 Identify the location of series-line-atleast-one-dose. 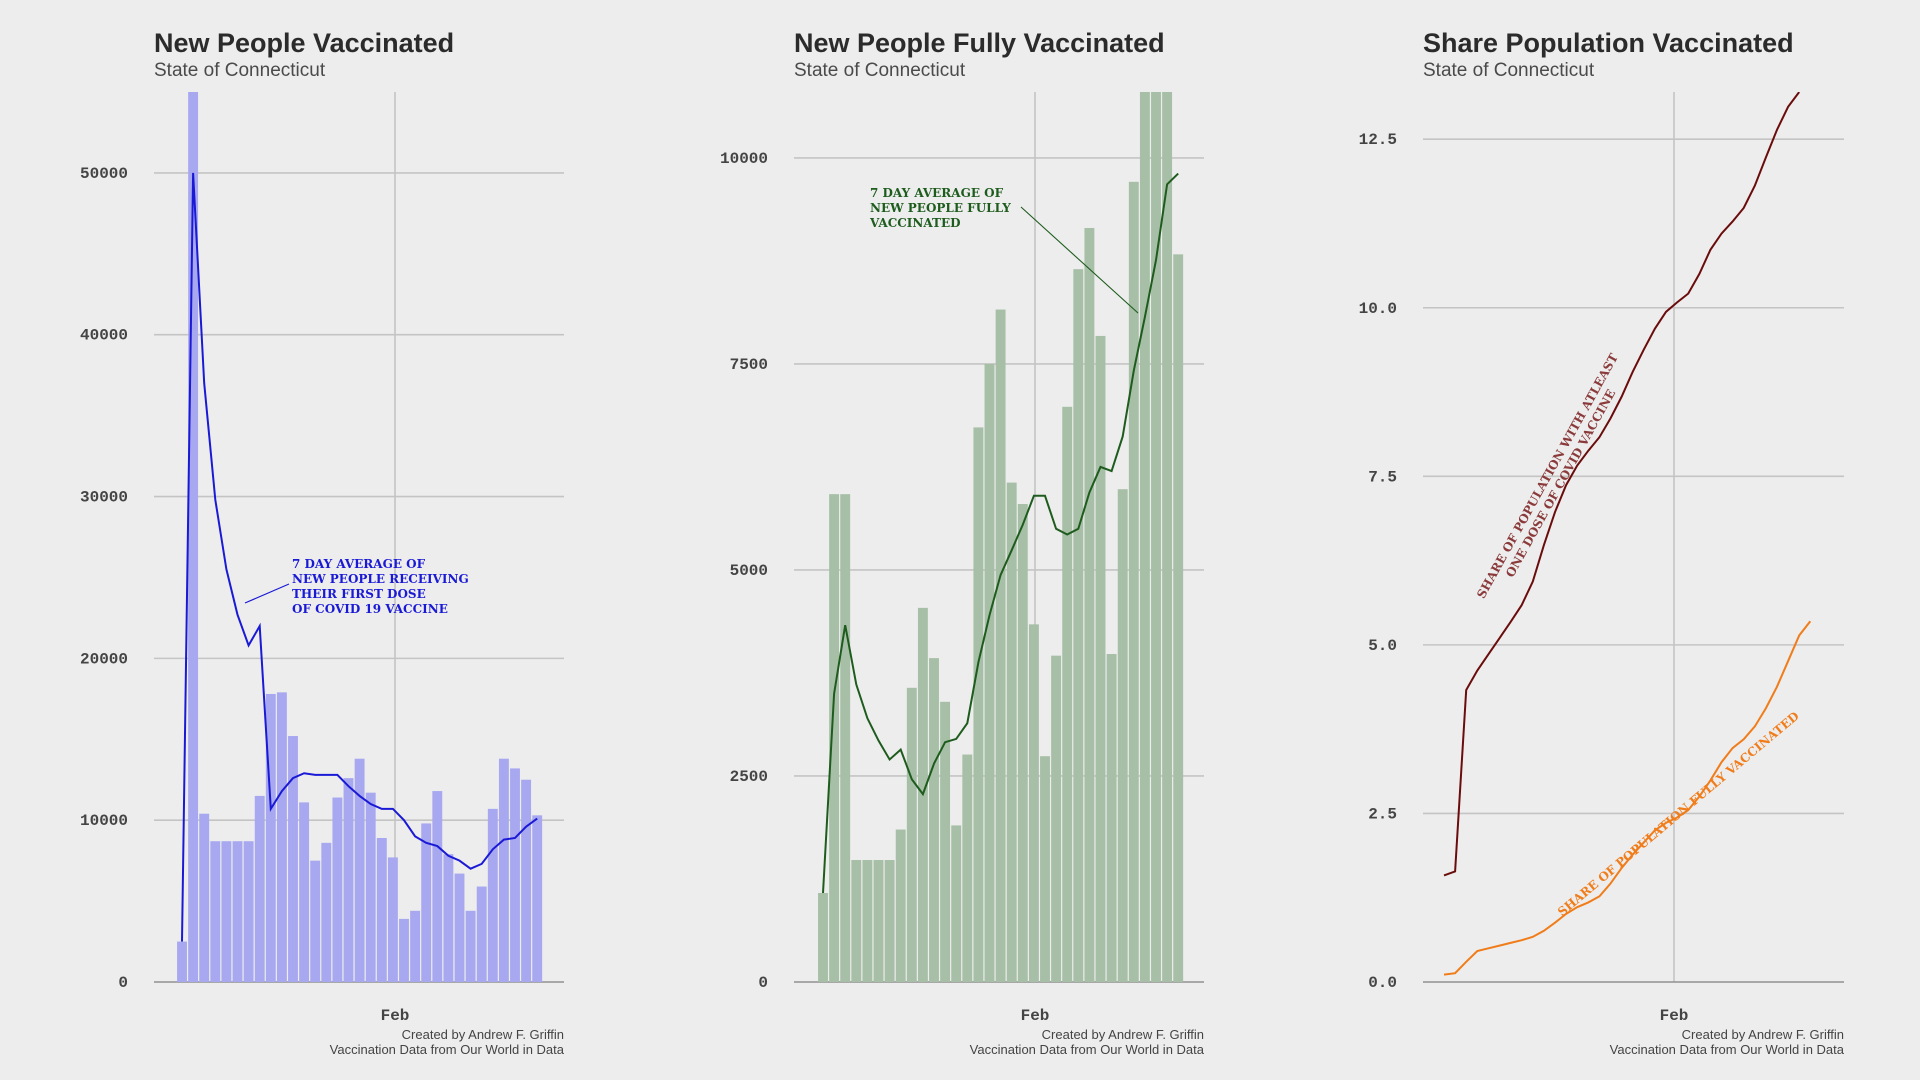
(1622, 484).